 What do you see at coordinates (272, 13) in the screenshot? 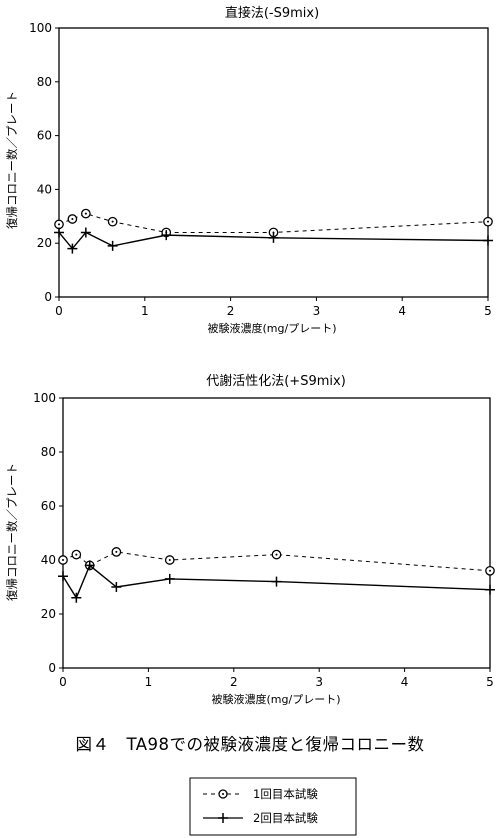
I see `chart-title: 直接法(-S9mix)` at bounding box center [272, 13].